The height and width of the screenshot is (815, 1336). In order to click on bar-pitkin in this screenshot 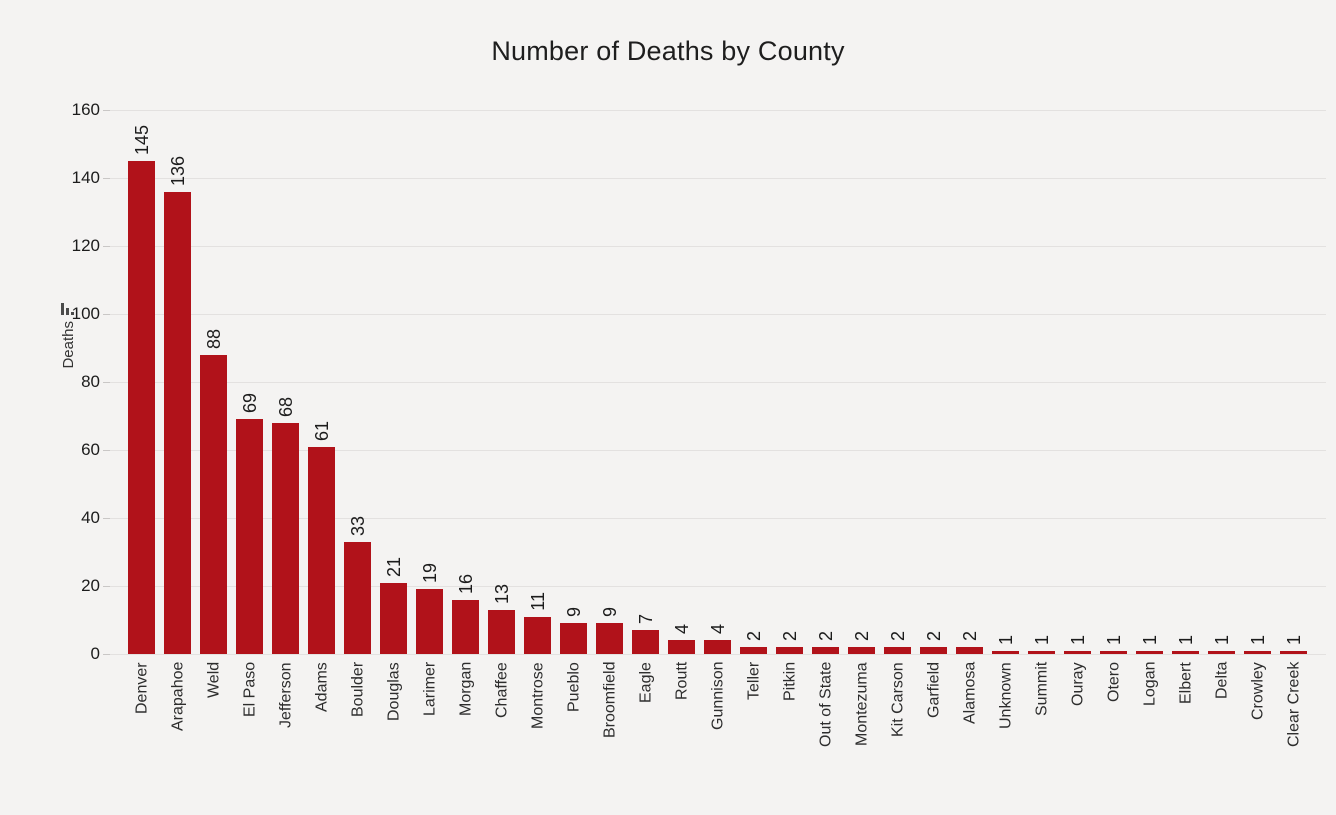, I will do `click(789, 650)`.